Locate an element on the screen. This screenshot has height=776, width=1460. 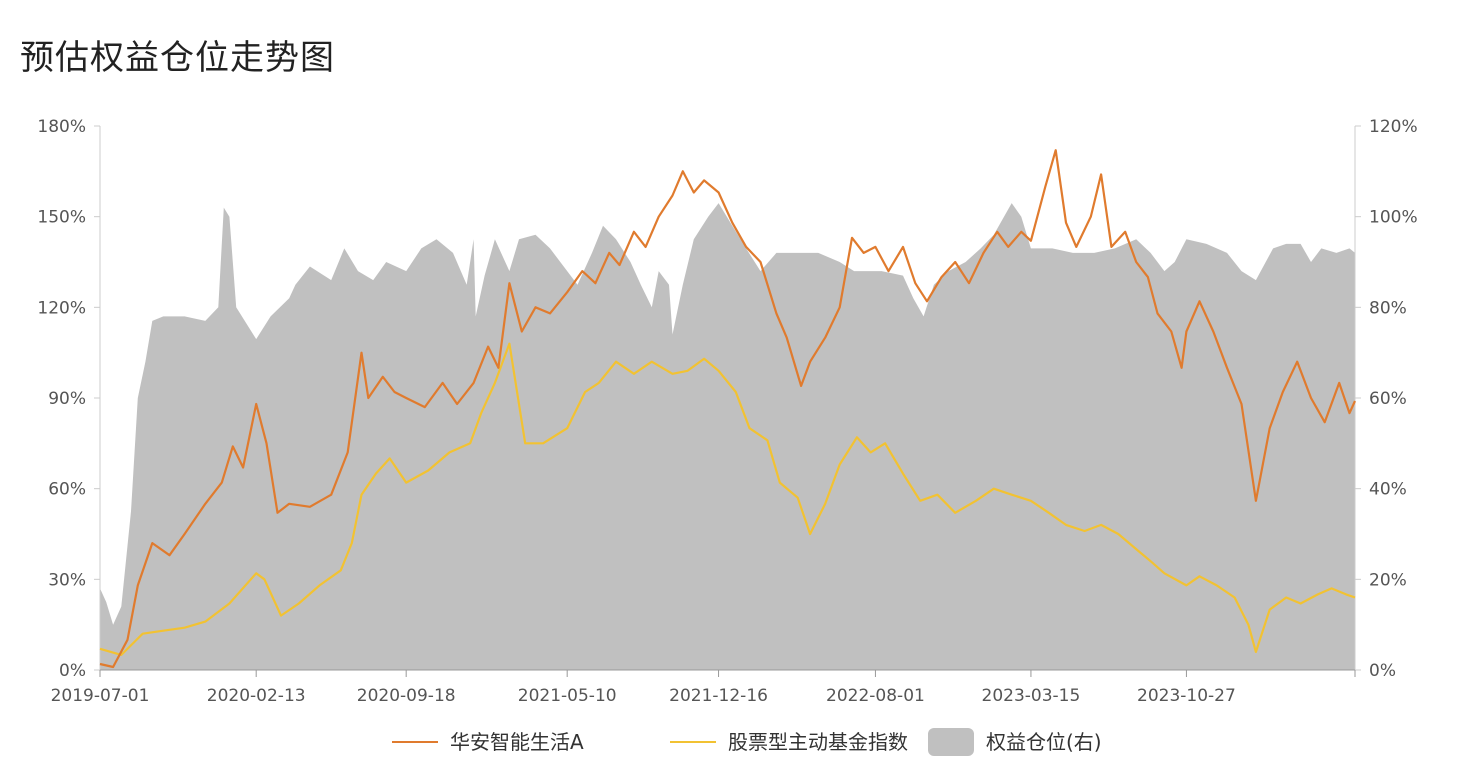
y-right-tick-label: 60% is located at coordinates (1388, 399).